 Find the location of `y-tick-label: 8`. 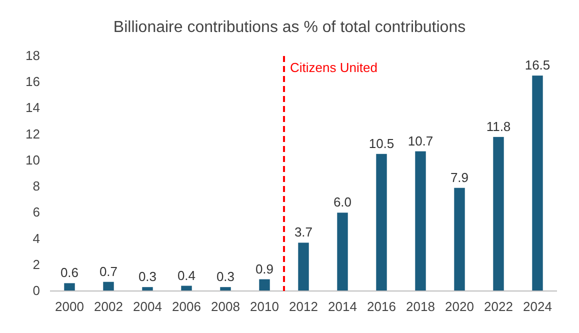

y-tick-label: 8 is located at coordinates (36, 186).